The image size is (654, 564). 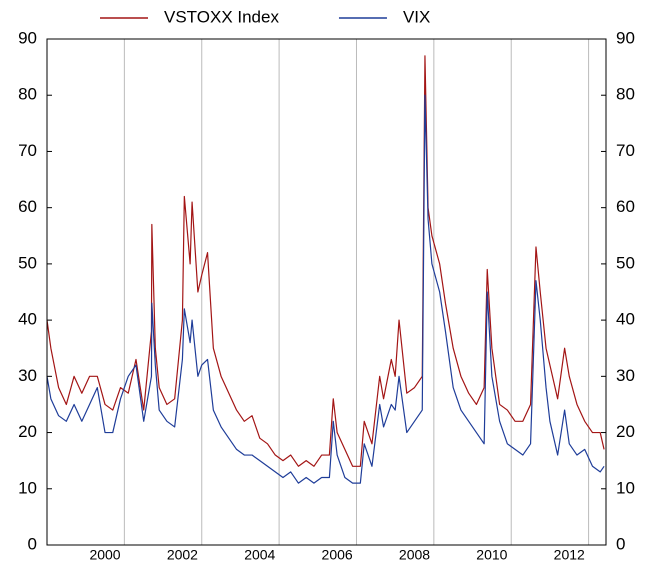 What do you see at coordinates (625, 37) in the screenshot?
I see `y2-tick-label: 90` at bounding box center [625, 37].